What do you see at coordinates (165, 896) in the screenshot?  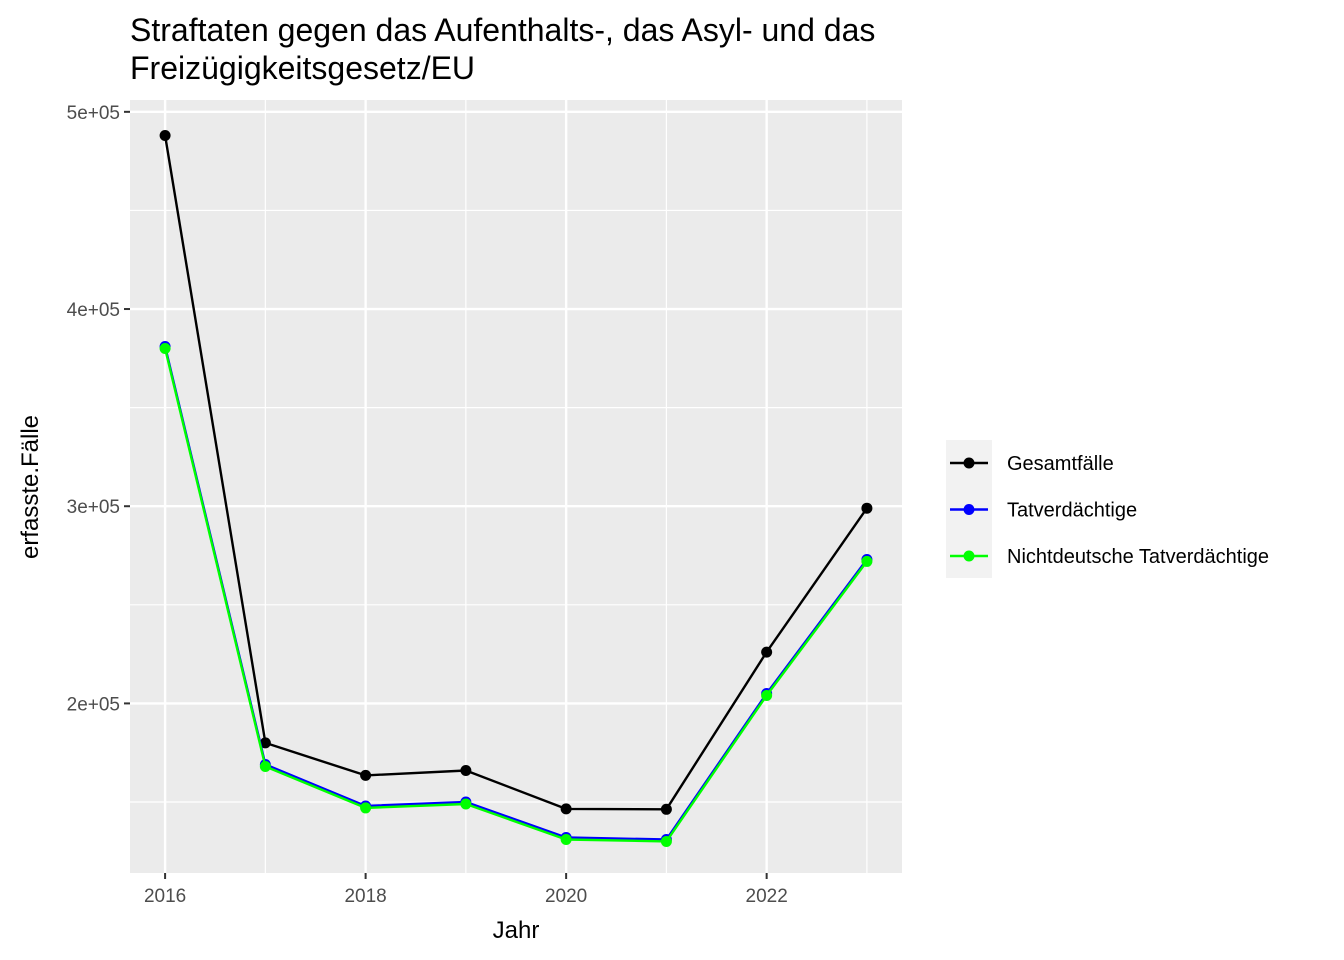 I see `x-tick-label-0: 2016` at bounding box center [165, 896].